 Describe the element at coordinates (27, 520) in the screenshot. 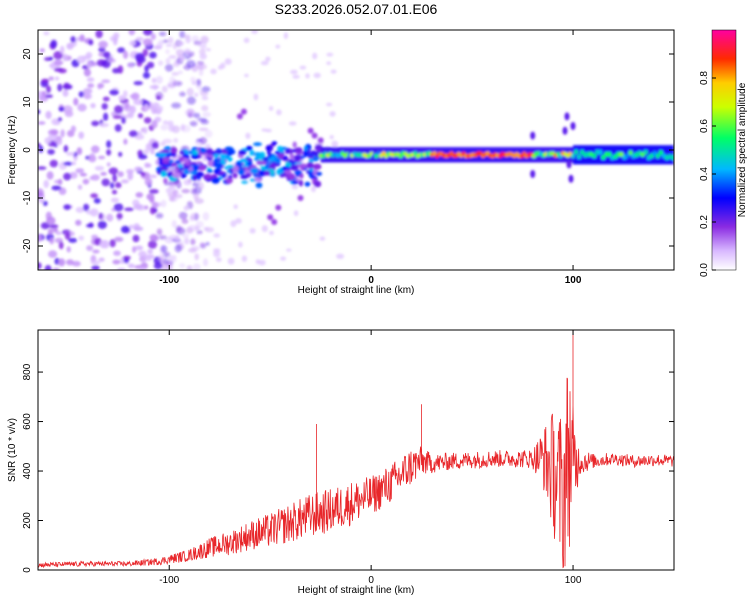

I see `y-tick-label: 200` at that location.